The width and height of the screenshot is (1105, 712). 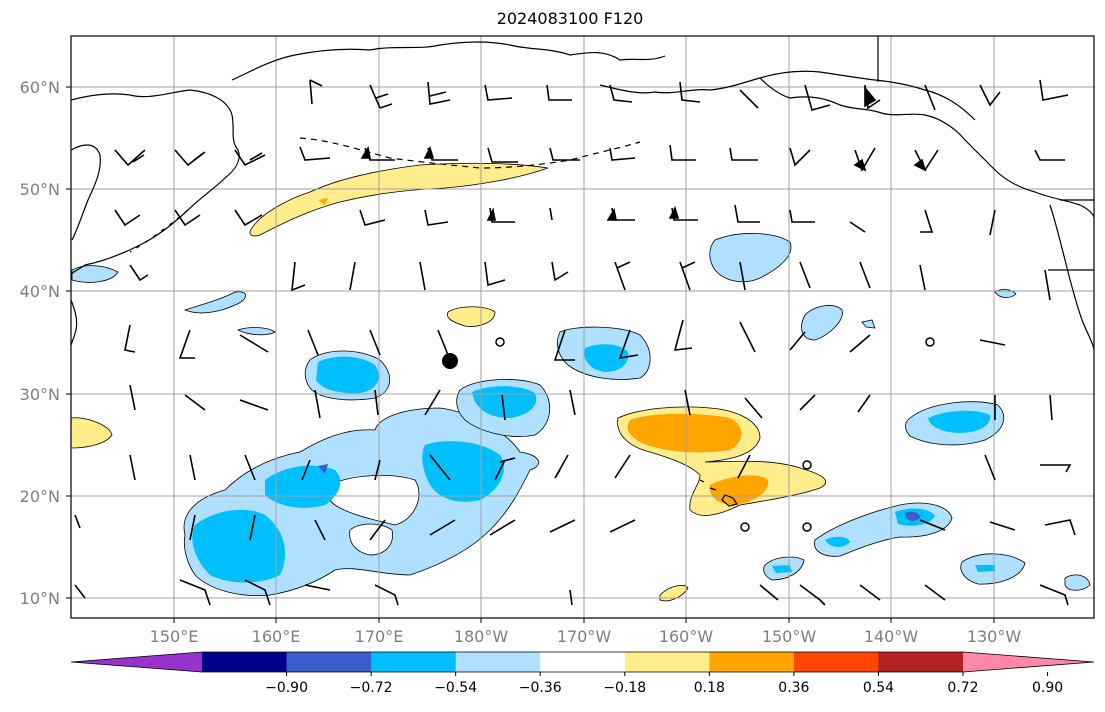 I want to click on neg-strong-core-32n, so click(x=347, y=375).